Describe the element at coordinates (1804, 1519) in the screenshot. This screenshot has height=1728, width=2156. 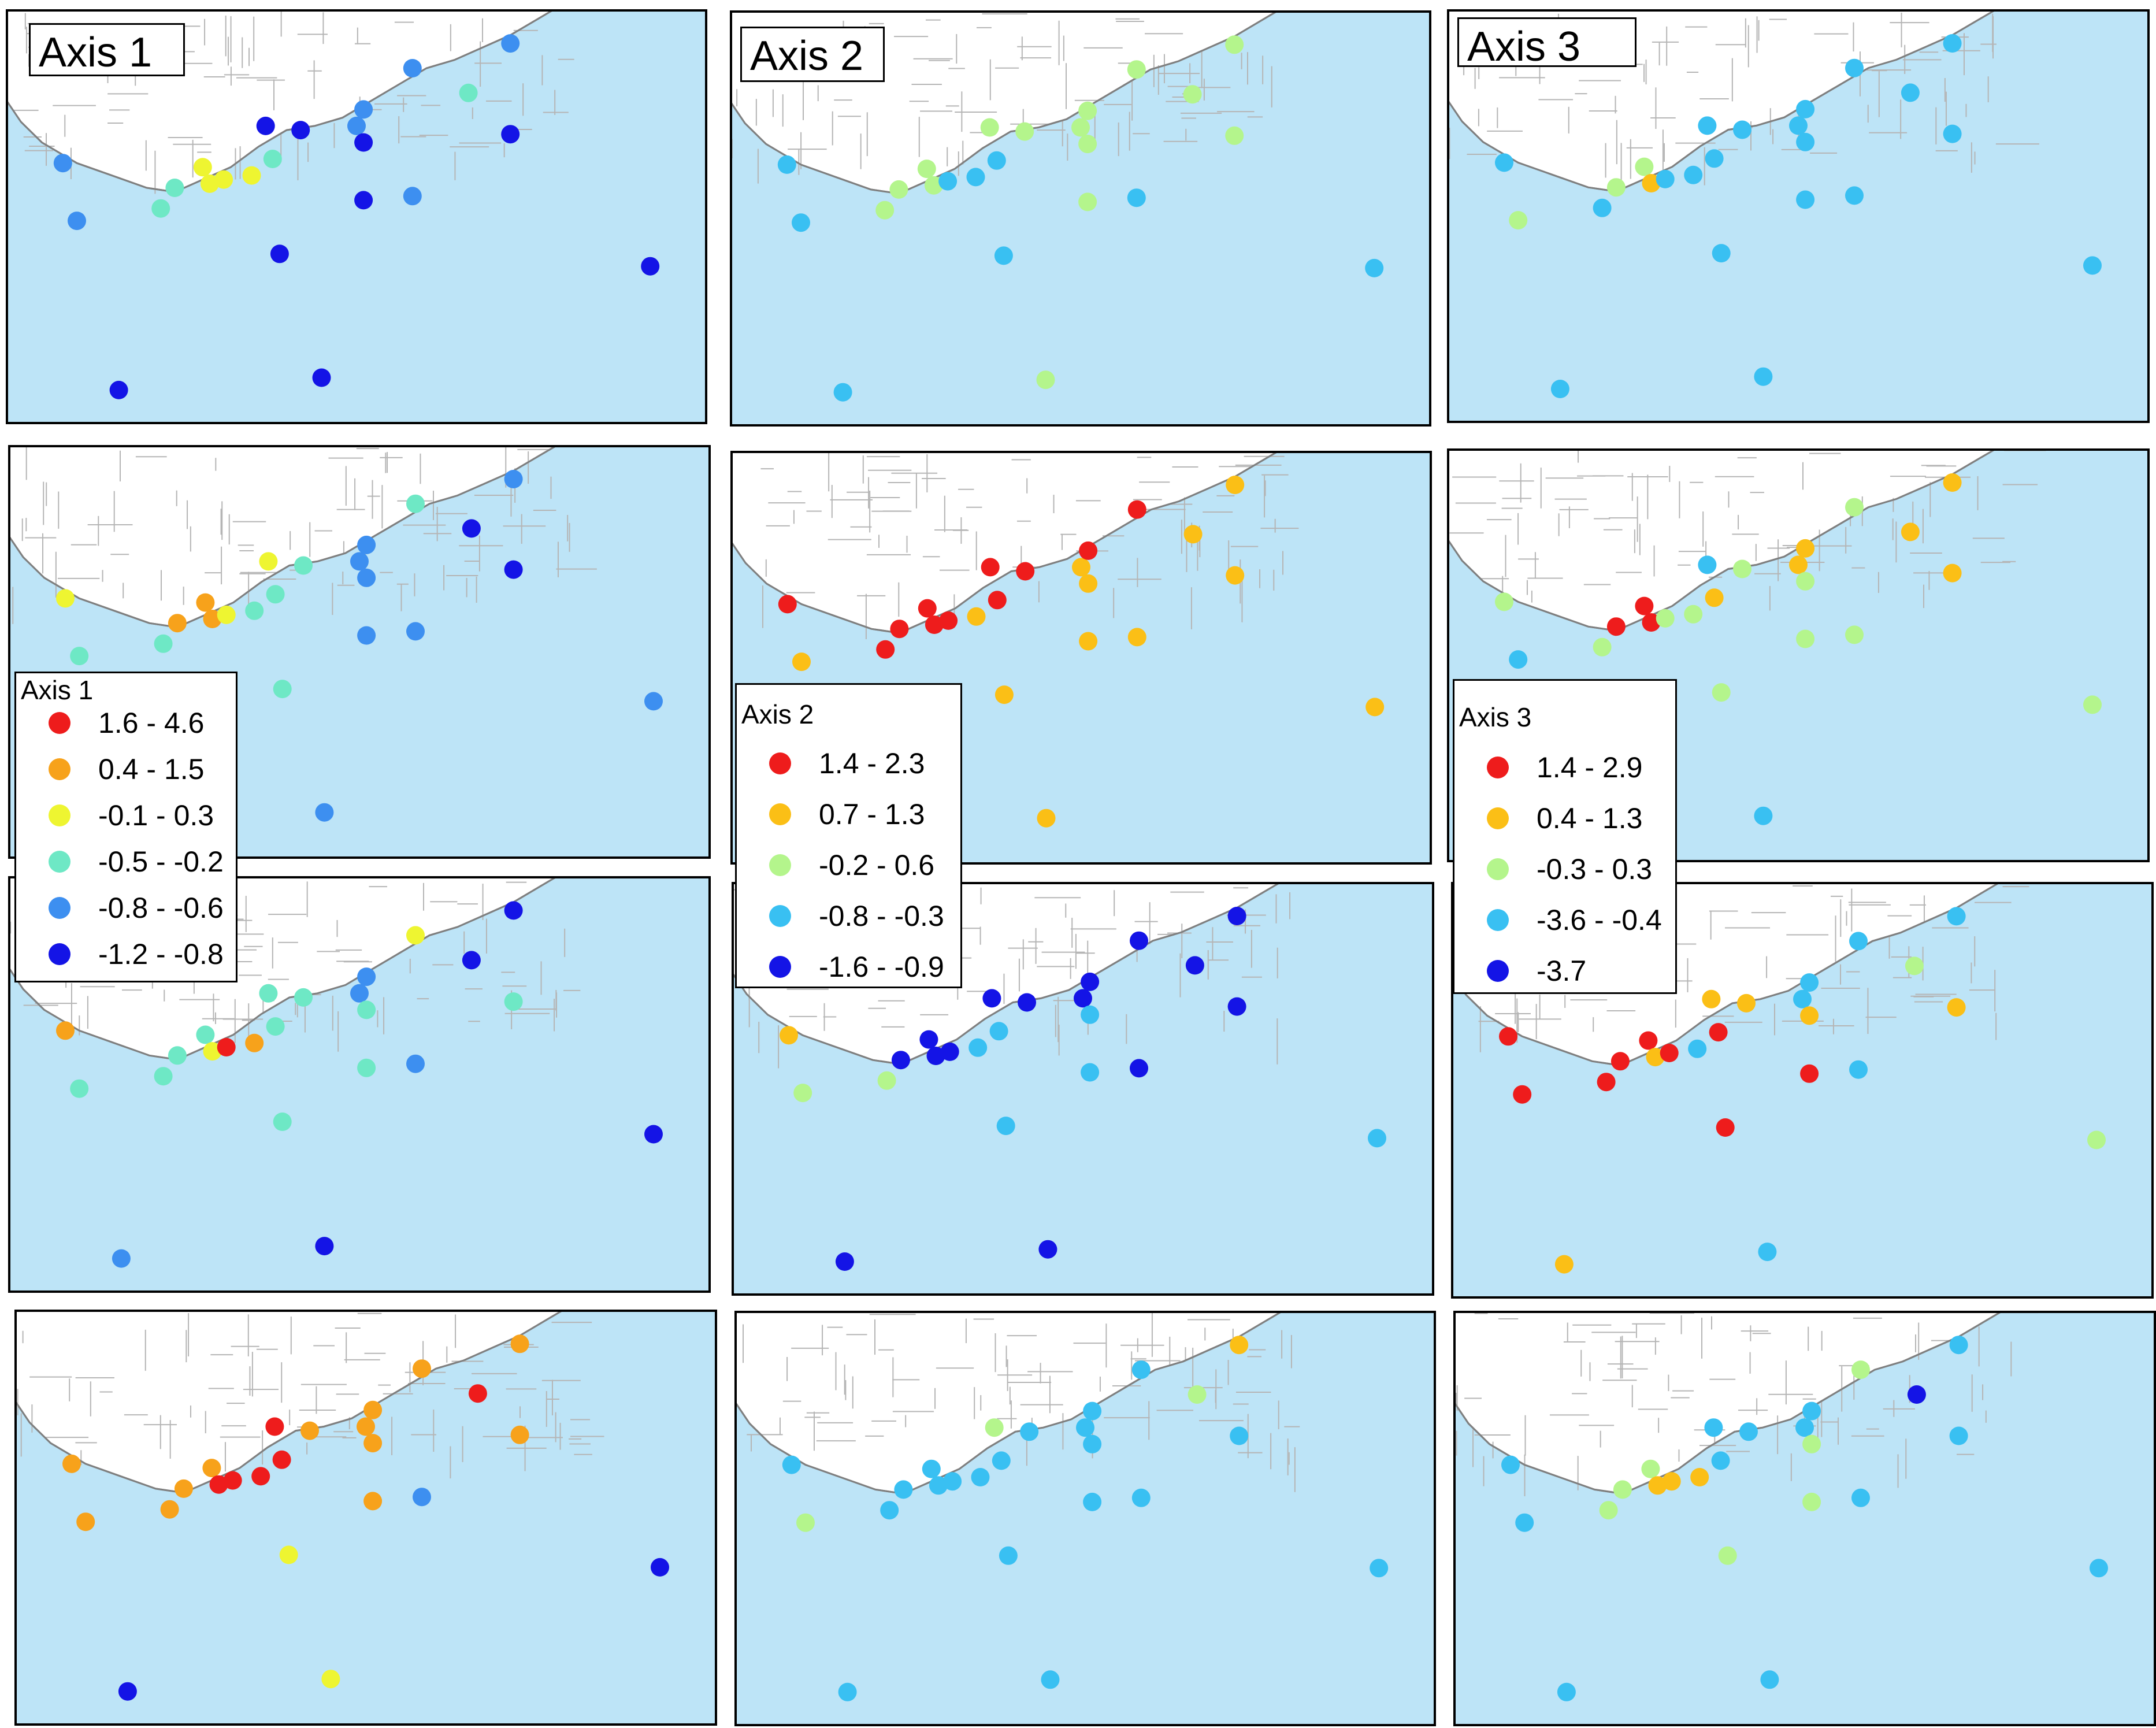
I see `map-panel-r4-c3` at that location.